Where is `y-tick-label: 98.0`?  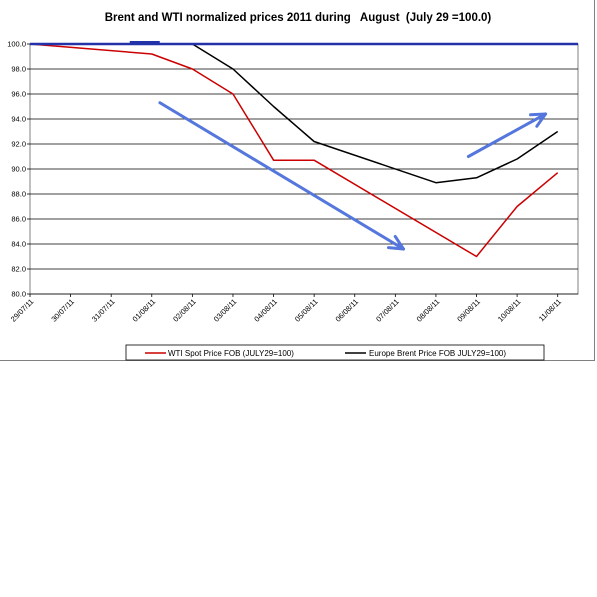 y-tick-label: 98.0 is located at coordinates (18, 69).